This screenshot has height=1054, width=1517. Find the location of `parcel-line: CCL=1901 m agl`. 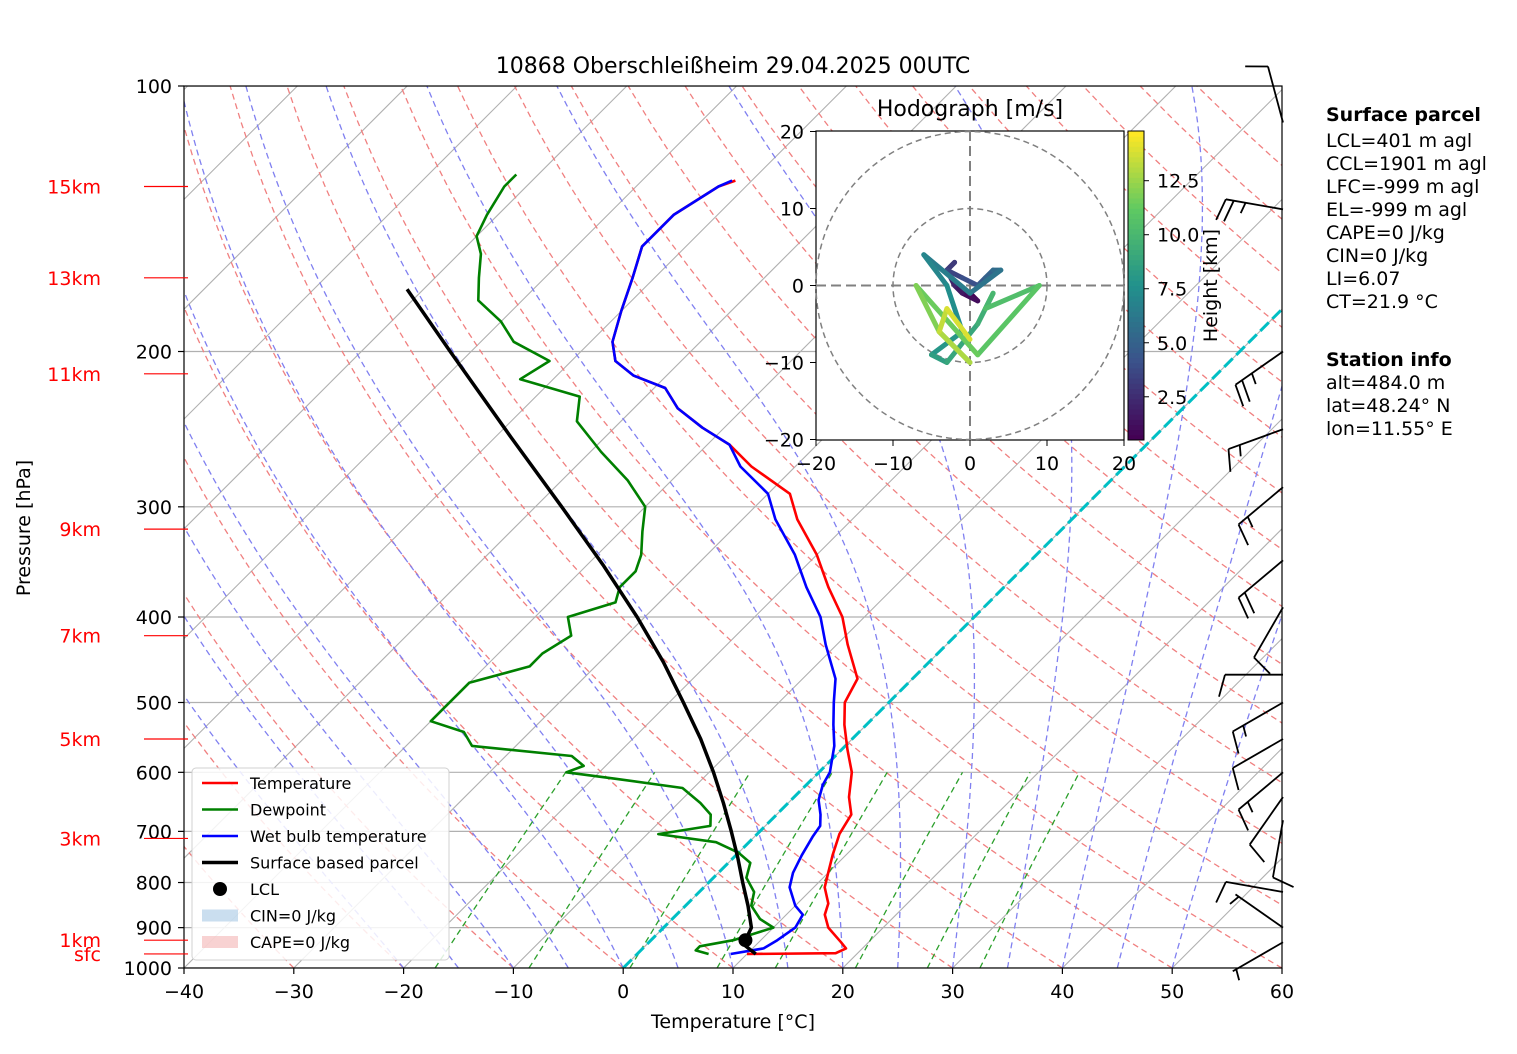

parcel-line: CCL=1901 m agl is located at coordinates (1406, 164).